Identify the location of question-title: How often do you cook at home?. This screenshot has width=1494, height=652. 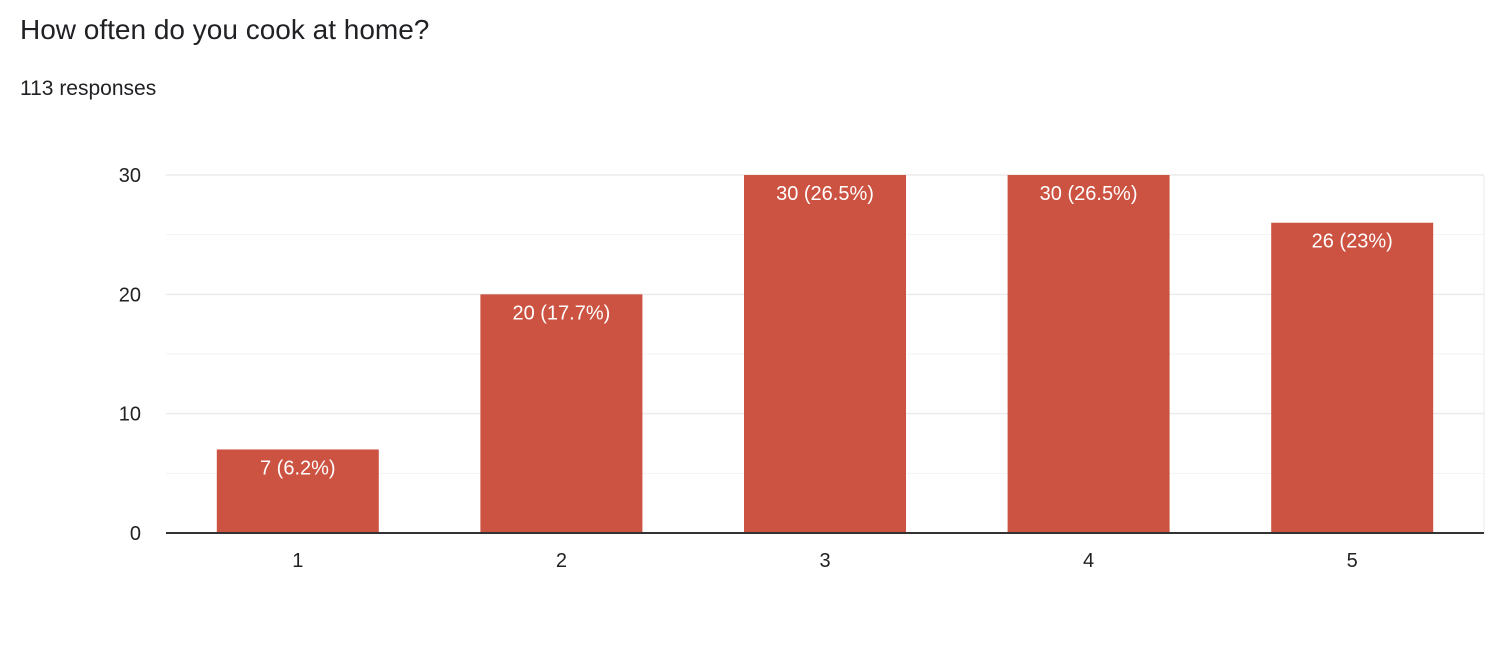
(225, 29).